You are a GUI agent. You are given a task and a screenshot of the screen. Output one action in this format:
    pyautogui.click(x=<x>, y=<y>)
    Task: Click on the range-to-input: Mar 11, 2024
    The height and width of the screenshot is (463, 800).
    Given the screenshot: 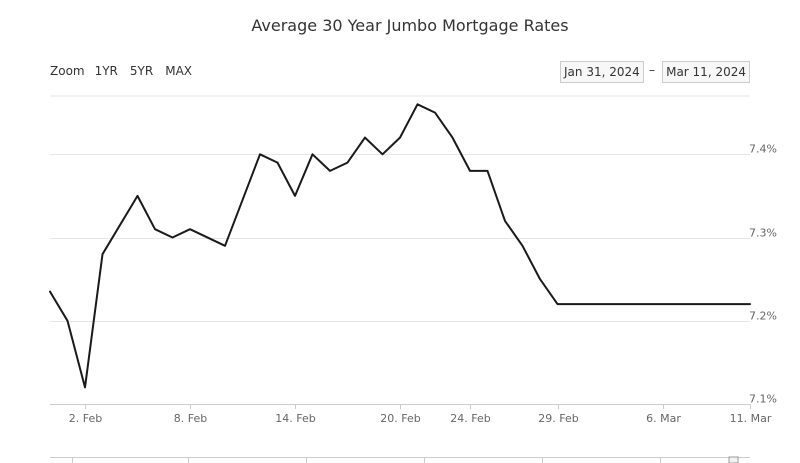 What is the action you would take?
    pyautogui.click(x=706, y=72)
    